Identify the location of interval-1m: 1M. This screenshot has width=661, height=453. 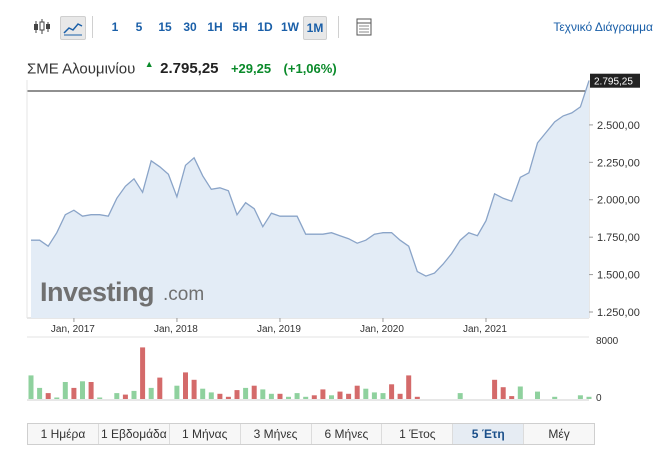
(315, 28).